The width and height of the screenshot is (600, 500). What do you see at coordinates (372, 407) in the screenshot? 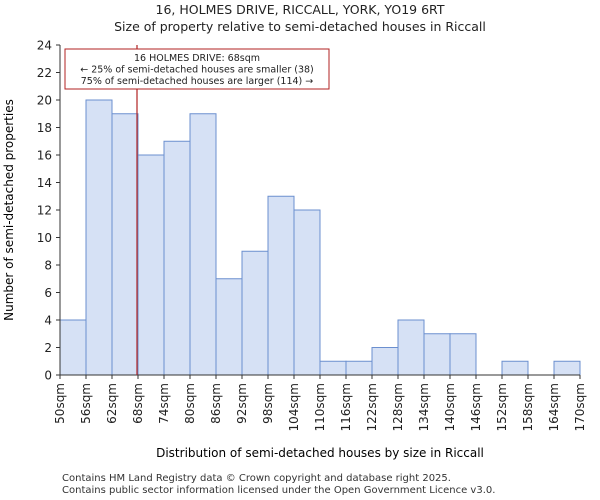
I see `x-tick-label: 122sqm` at bounding box center [372, 407].